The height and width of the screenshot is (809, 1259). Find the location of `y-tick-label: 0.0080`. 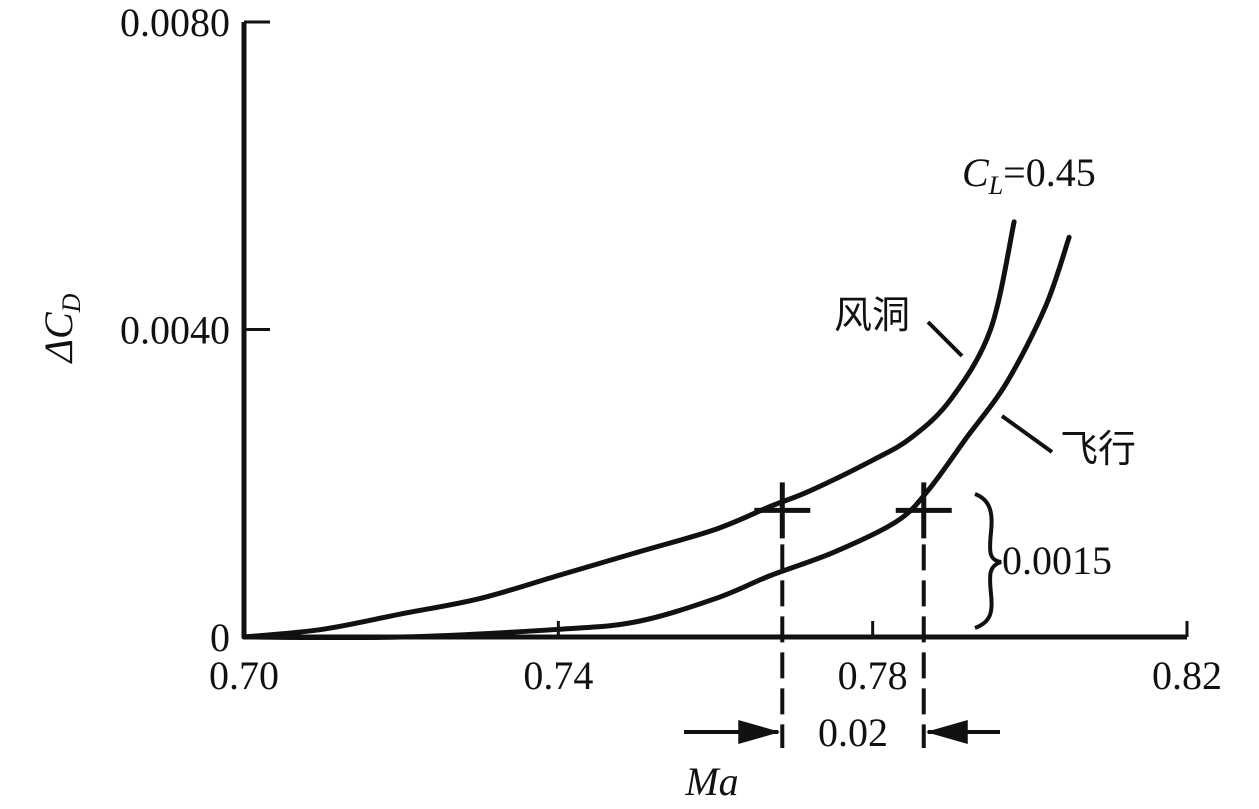

y-tick-label: 0.0080 is located at coordinates (175, 22).